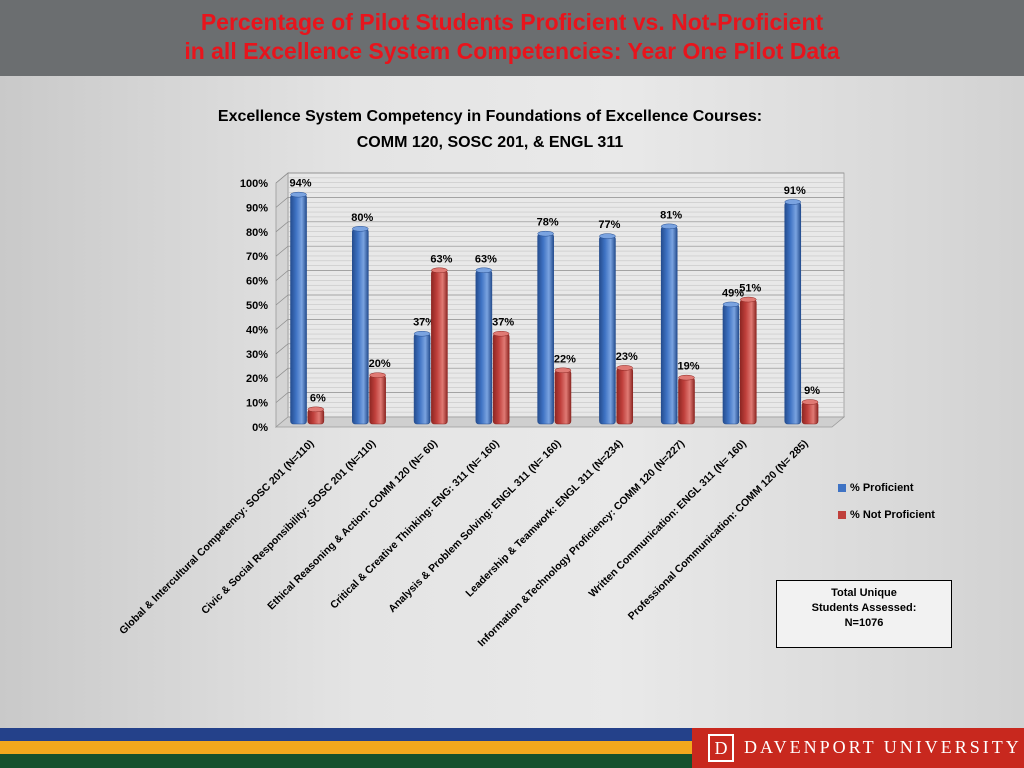 This screenshot has height=768, width=1024. I want to click on university-branding, so click(858, 748).